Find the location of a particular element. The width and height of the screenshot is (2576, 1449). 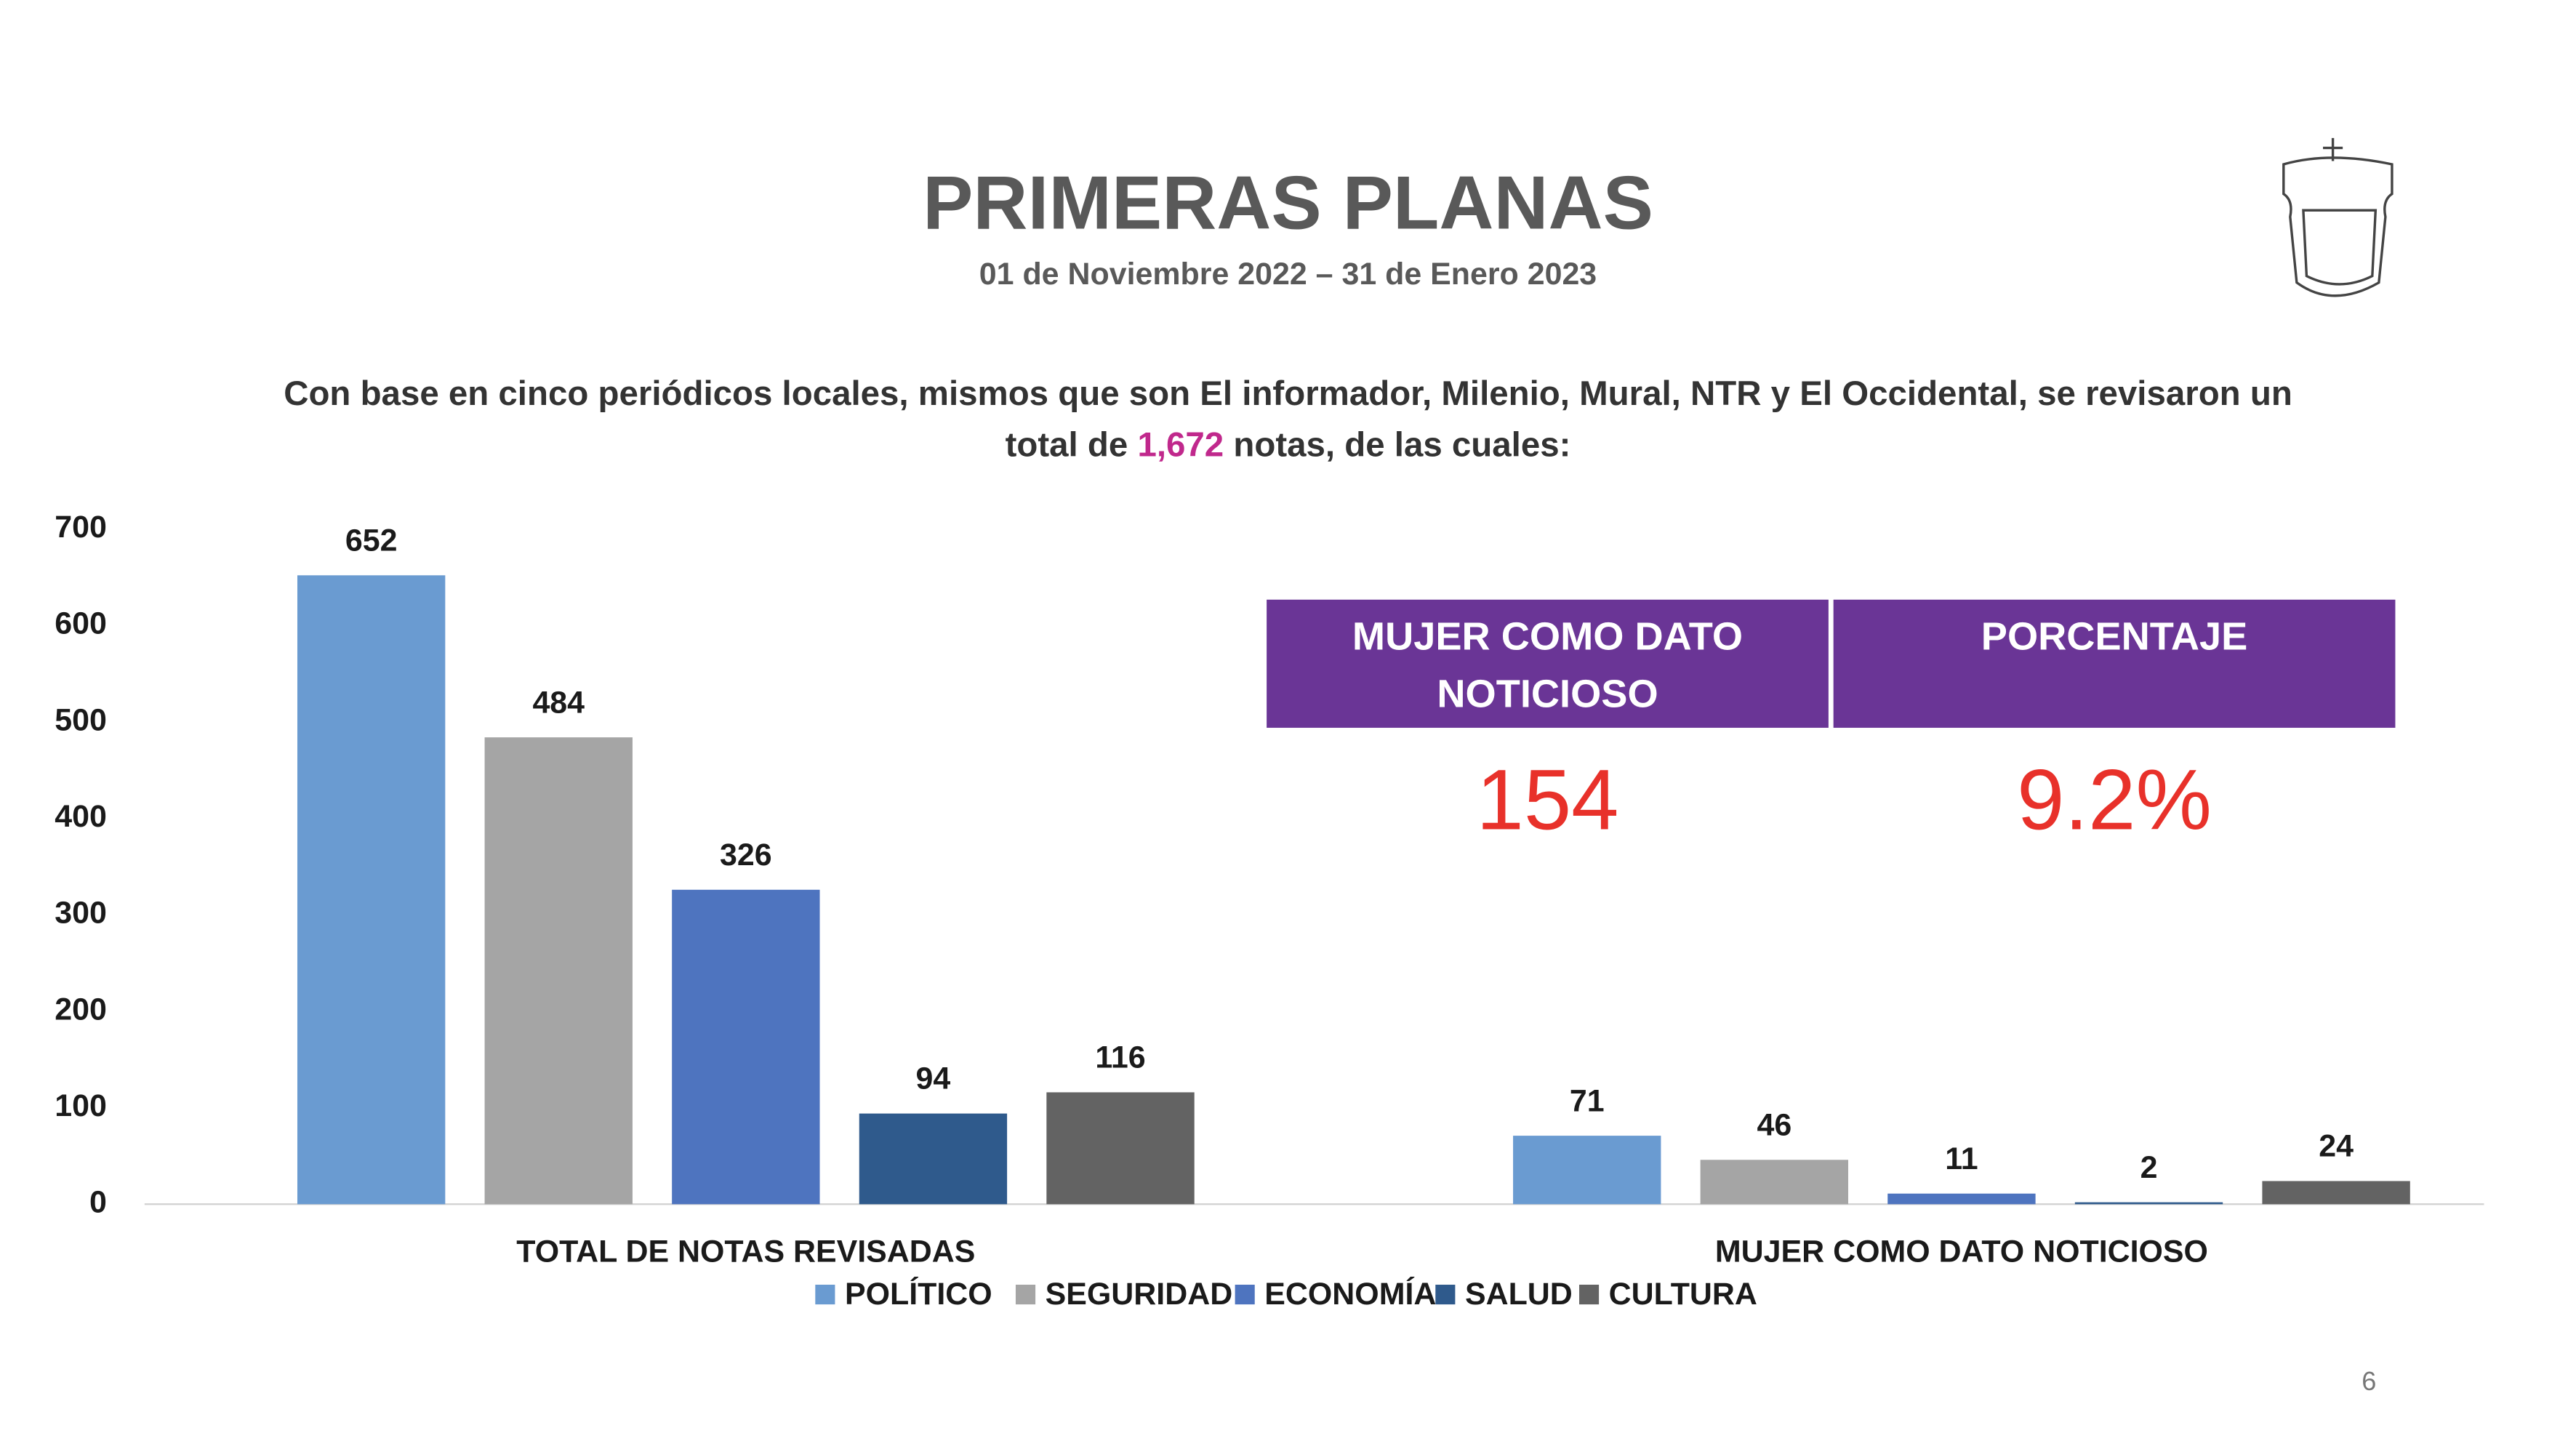

y-tick-label: 600 is located at coordinates (81, 623).